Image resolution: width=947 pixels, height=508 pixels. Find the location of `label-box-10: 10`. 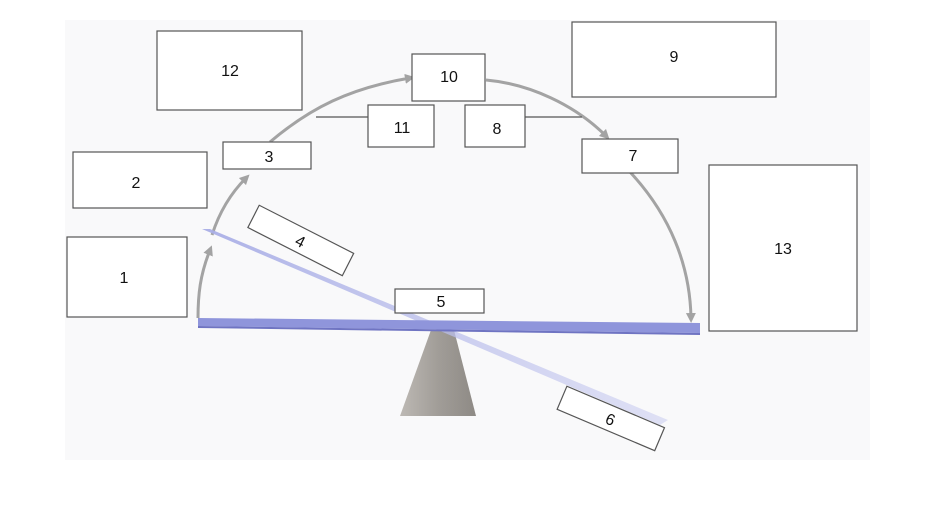

label-box-10: 10 is located at coordinates (448, 77).